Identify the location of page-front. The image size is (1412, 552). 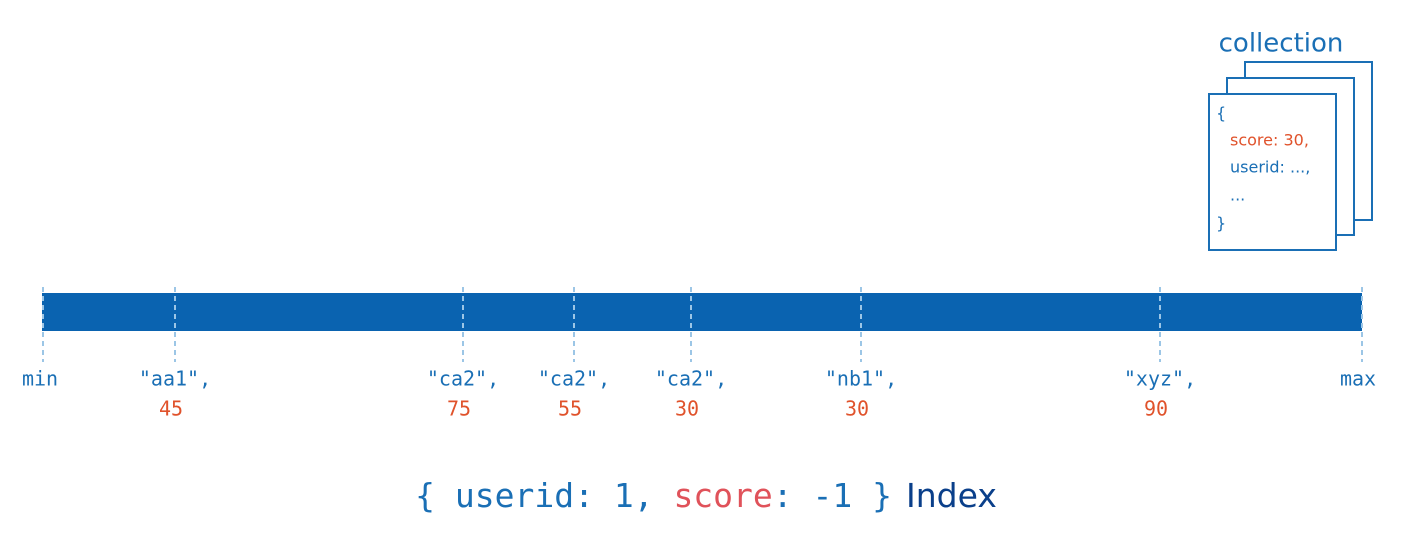
(1272, 172).